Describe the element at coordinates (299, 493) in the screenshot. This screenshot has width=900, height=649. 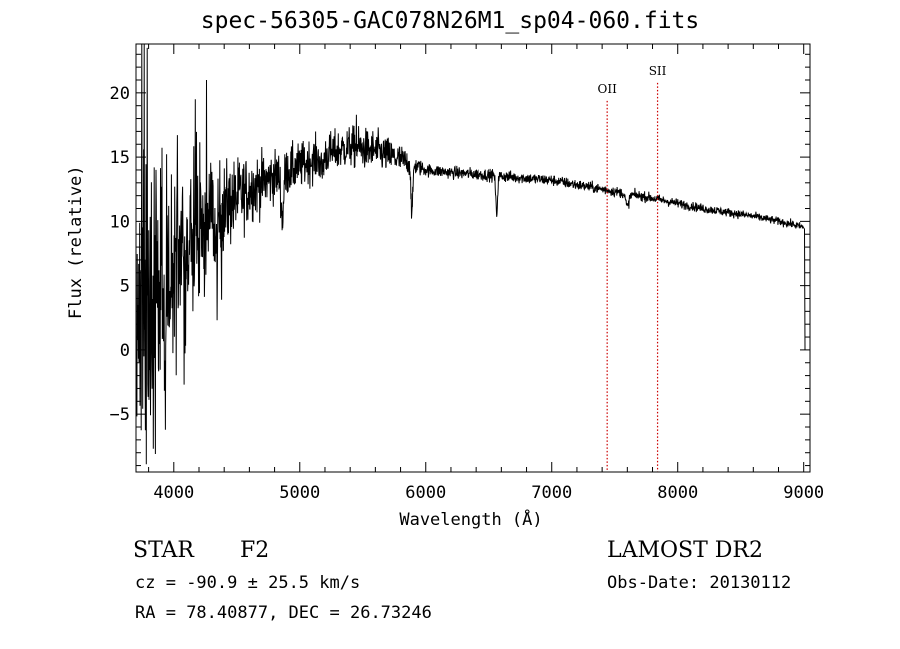
I see `x-tick-label: 5000` at that location.